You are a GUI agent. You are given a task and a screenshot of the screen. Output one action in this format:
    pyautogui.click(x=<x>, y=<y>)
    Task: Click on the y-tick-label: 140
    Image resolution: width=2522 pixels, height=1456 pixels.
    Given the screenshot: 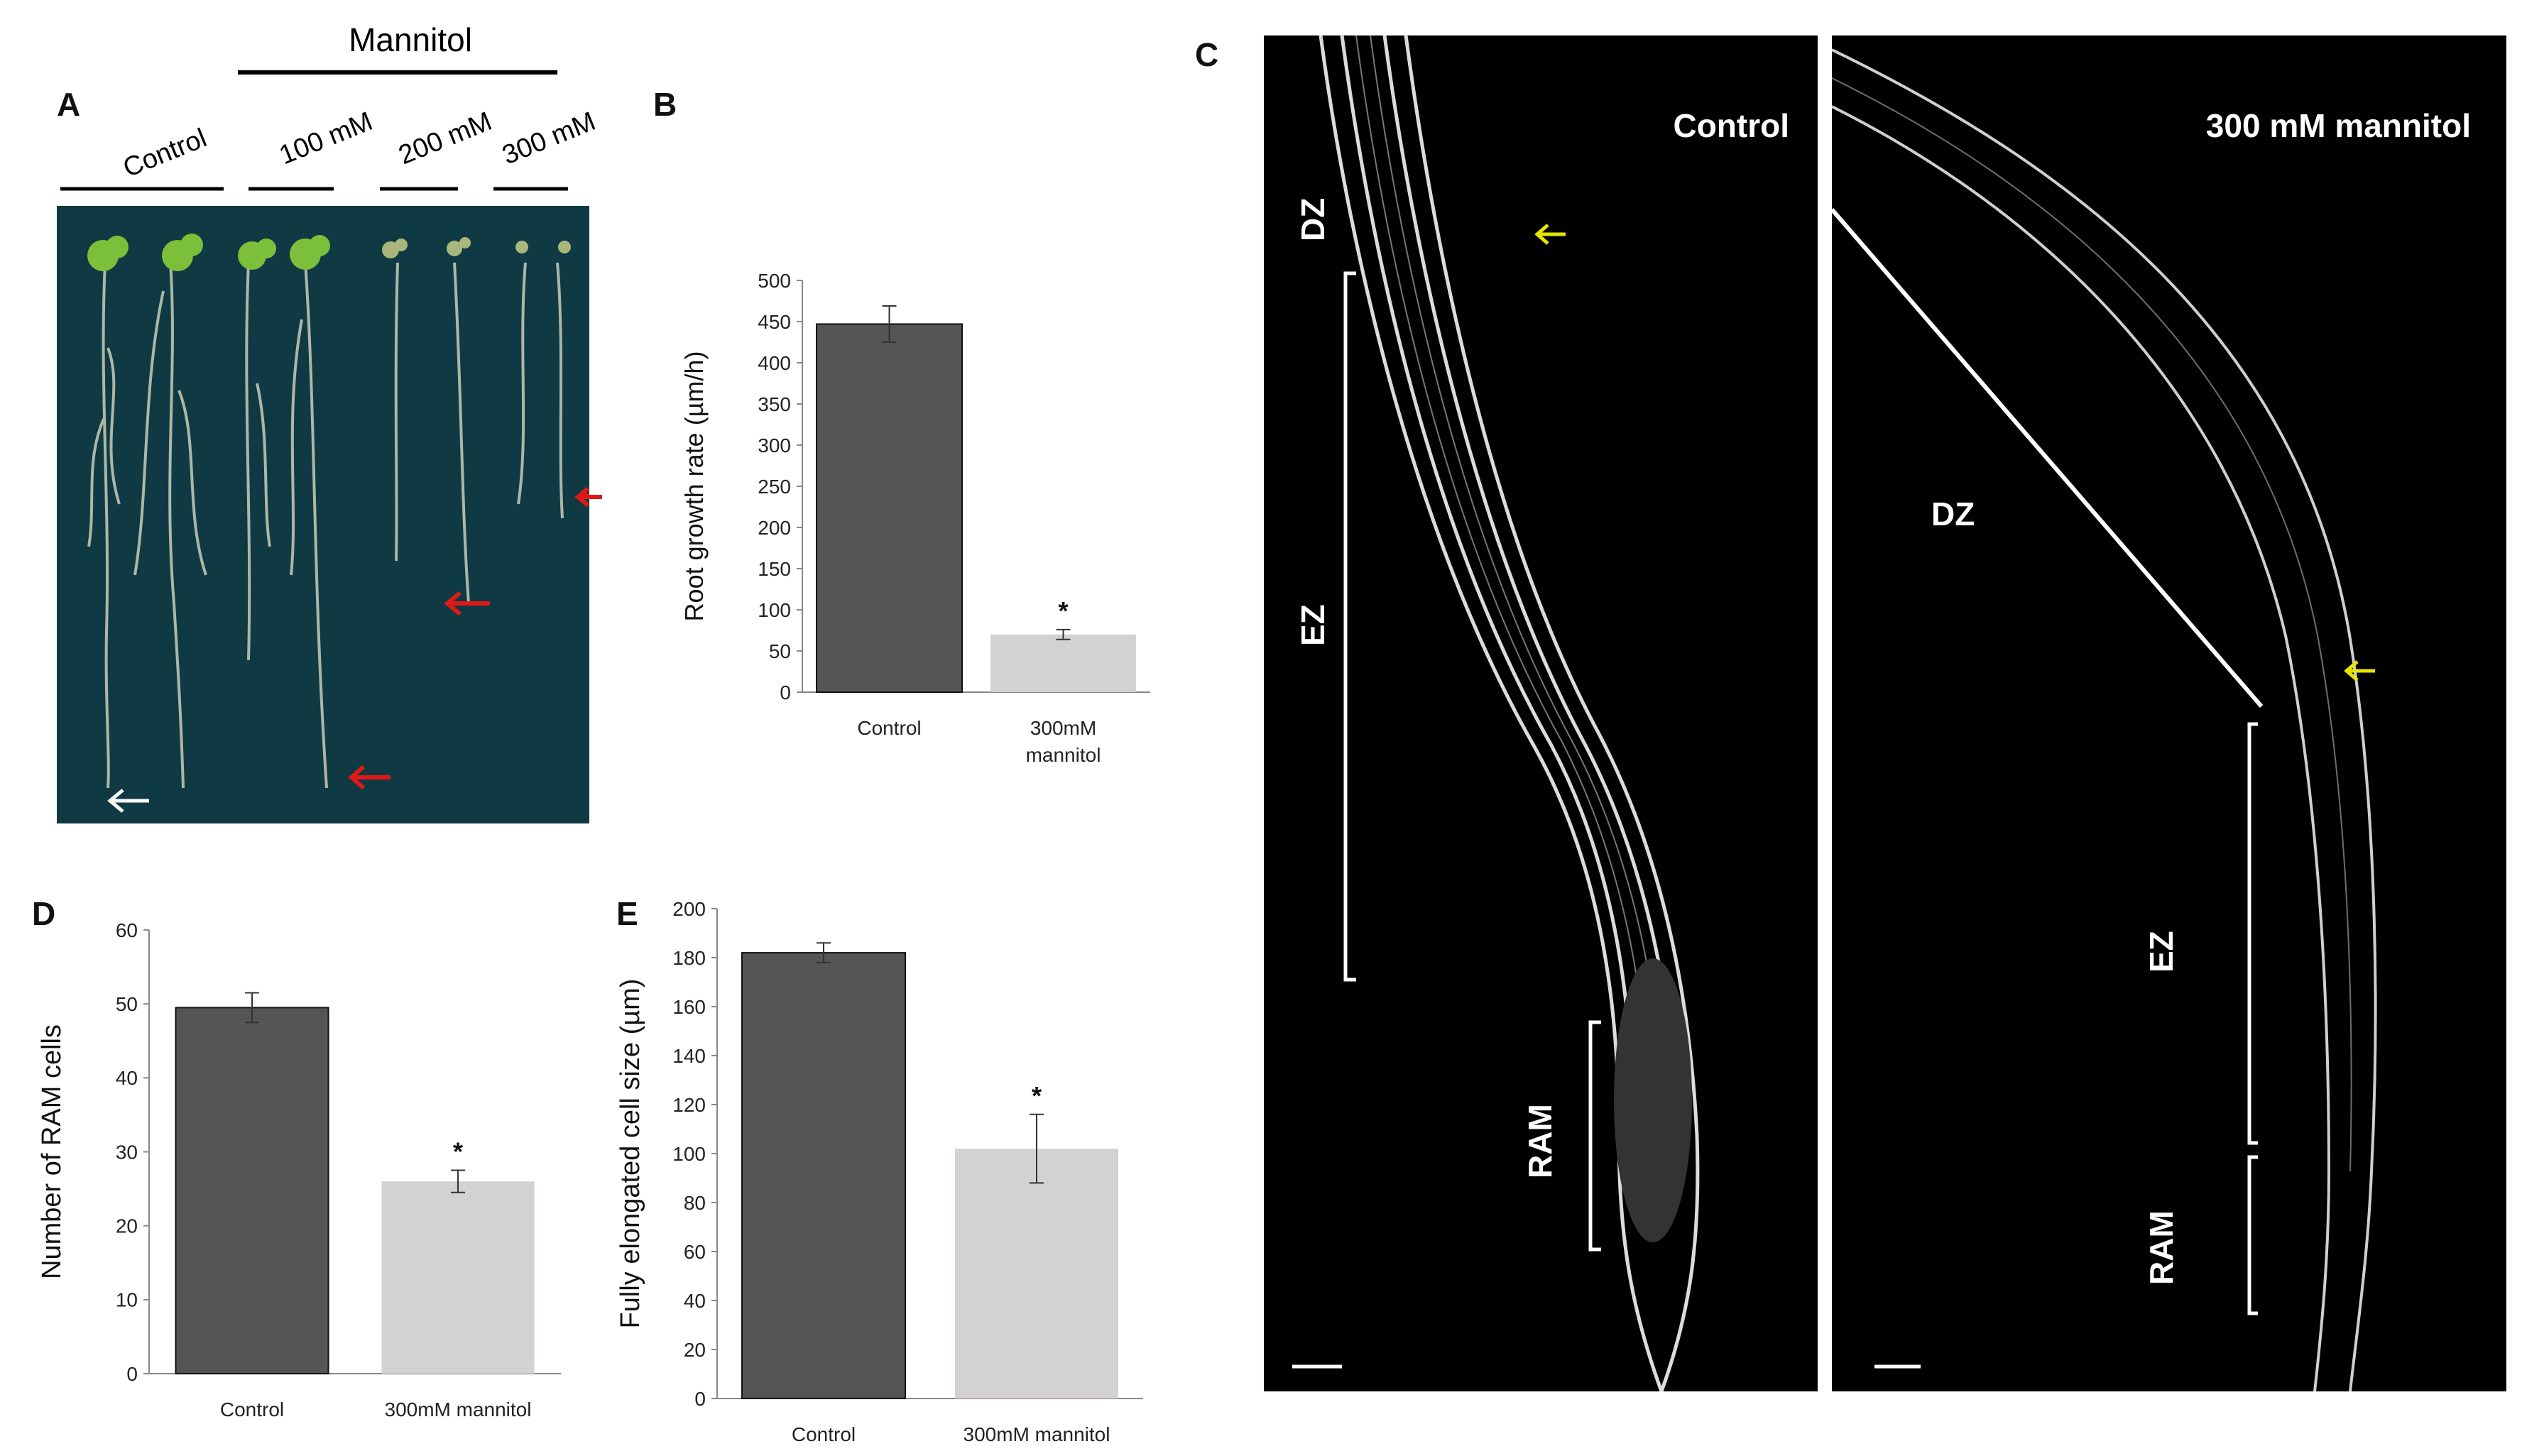 What is the action you would take?
    pyautogui.click(x=689, y=1056)
    